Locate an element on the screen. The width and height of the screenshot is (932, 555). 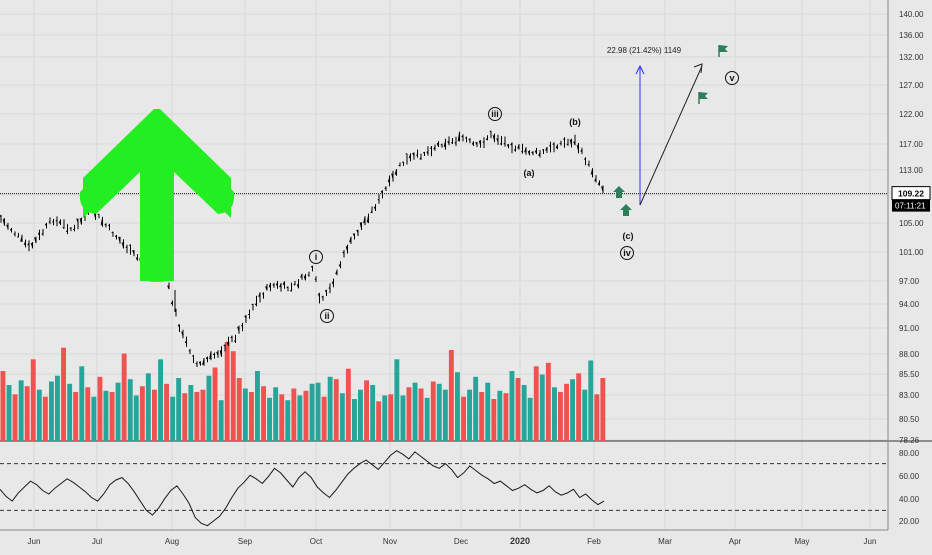
time-axis-label: May is located at coordinates (801, 541).